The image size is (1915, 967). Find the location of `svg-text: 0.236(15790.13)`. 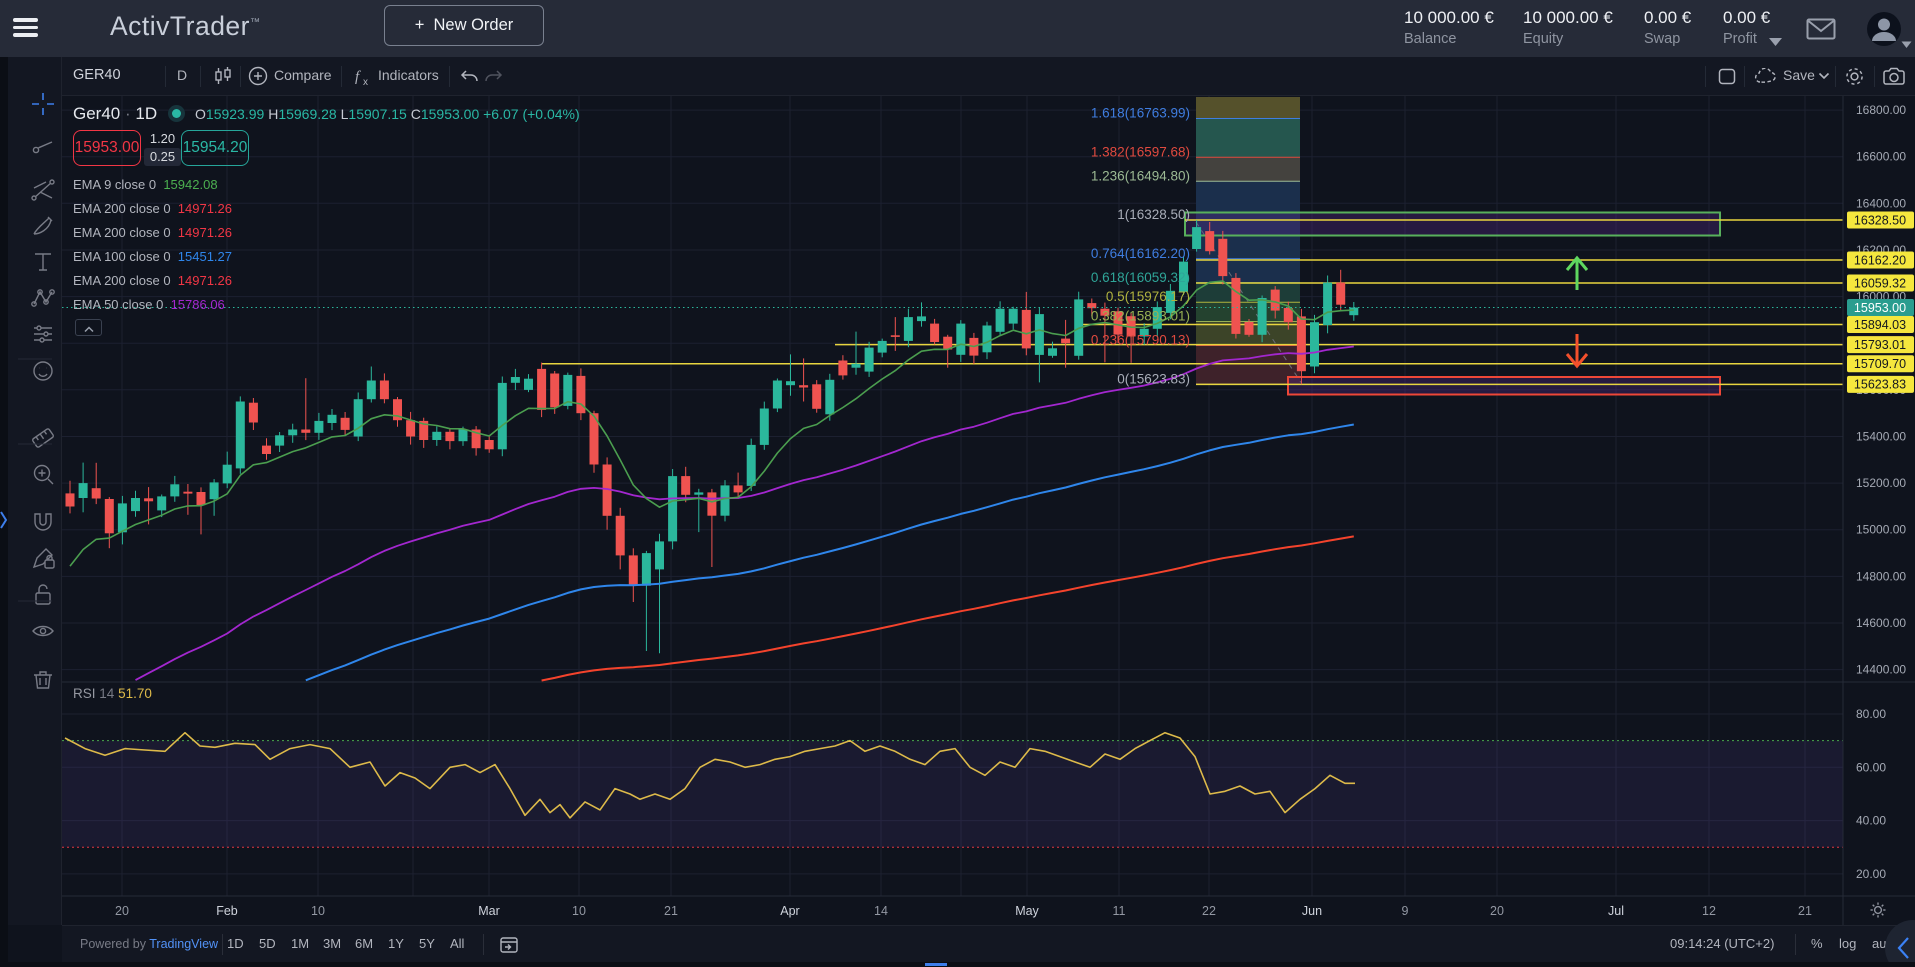

svg-text: 0.236(15790.13) is located at coordinates (1140, 340).